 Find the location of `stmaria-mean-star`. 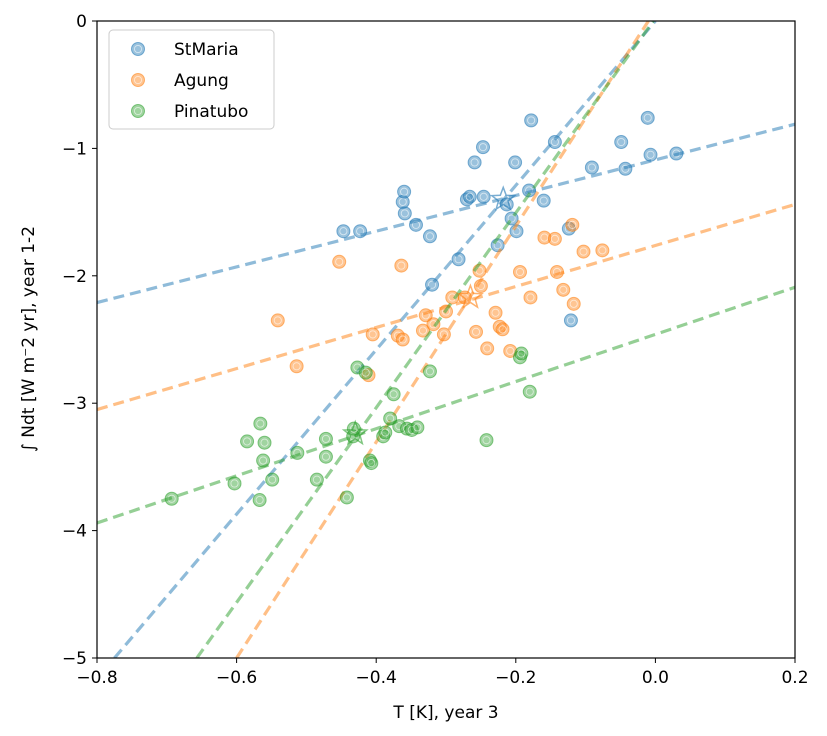

stmaria-mean-star is located at coordinates (503, 198).